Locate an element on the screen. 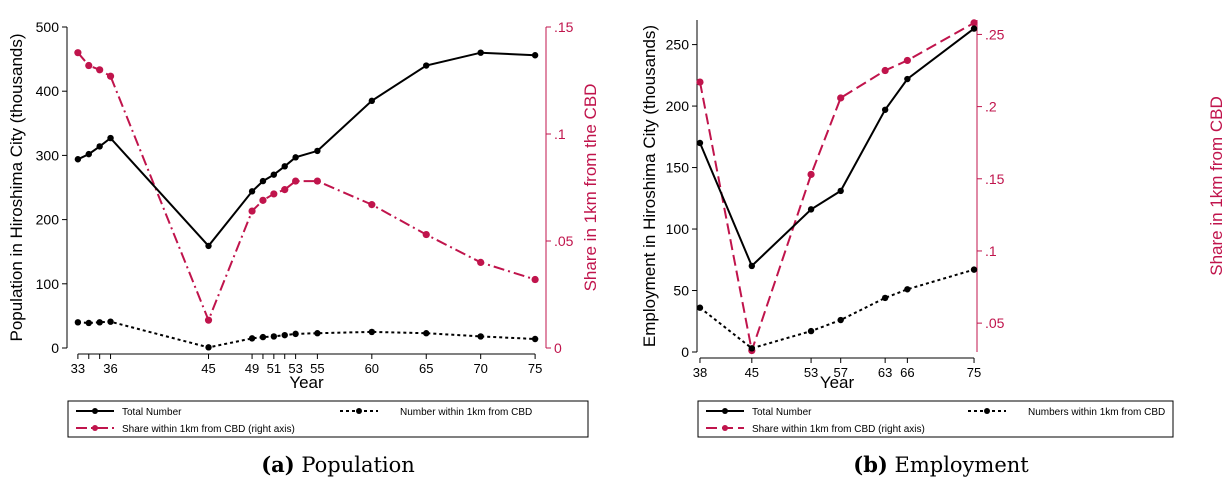 The width and height of the screenshot is (1225, 502). caption-text: Population is located at coordinates (358, 465).